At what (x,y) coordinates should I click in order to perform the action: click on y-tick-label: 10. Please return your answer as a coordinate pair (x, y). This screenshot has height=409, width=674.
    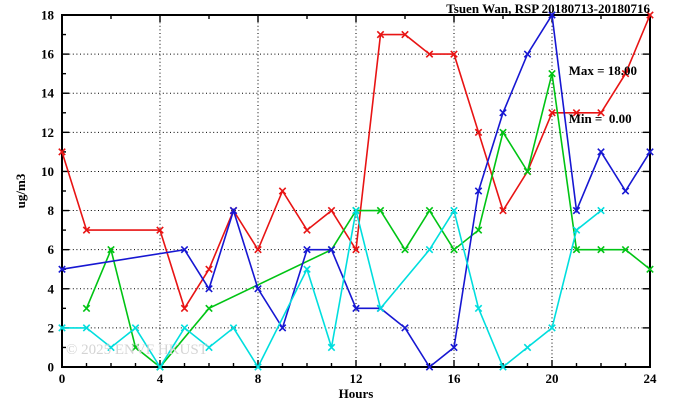
    Looking at the image, I should click on (47, 171).